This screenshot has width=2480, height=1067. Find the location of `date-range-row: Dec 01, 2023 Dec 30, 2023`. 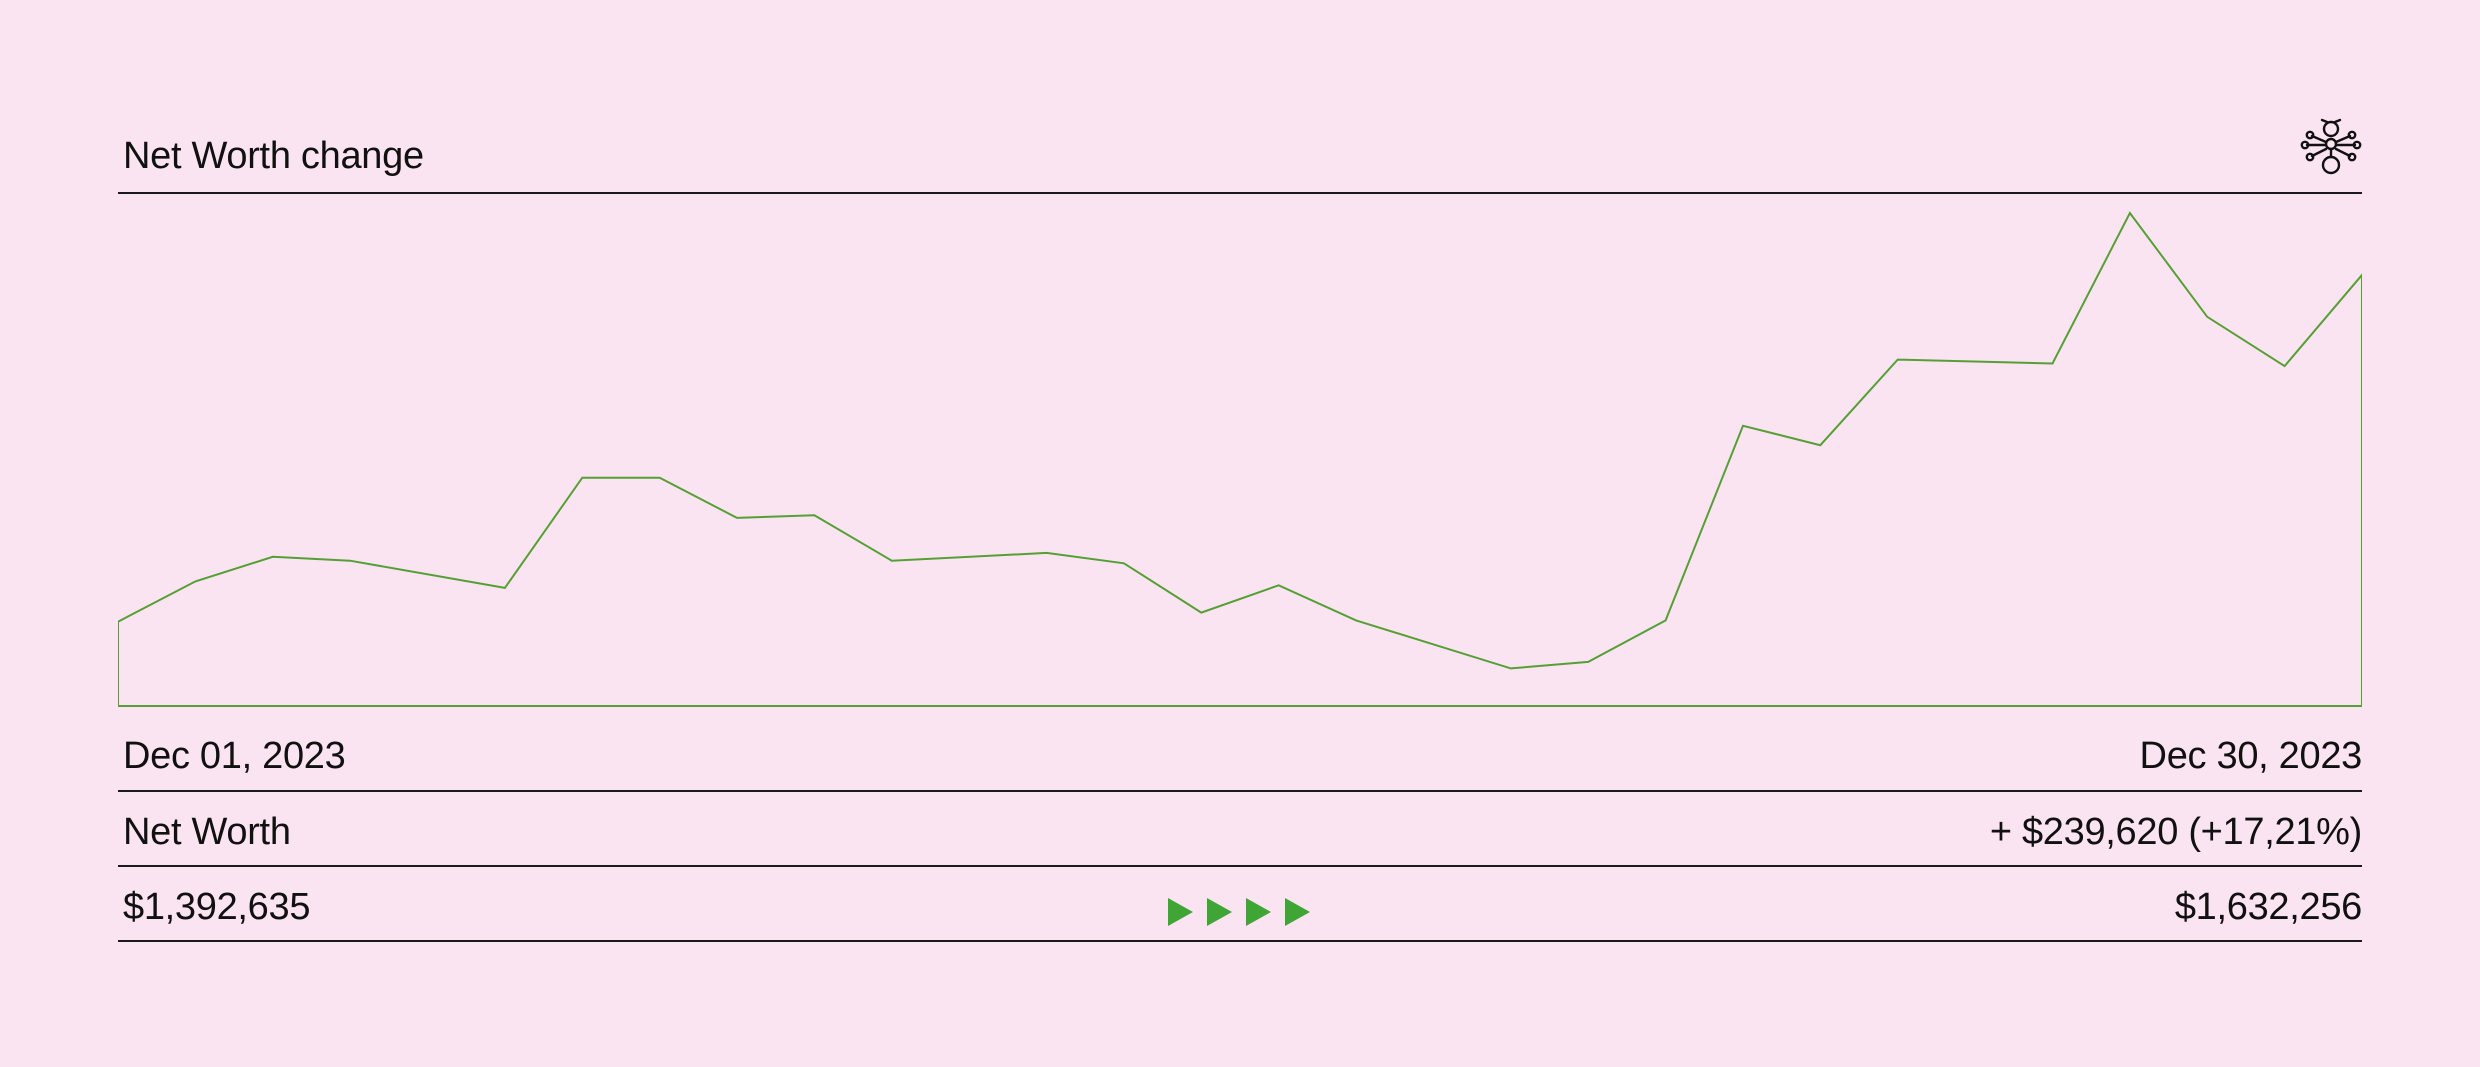

date-range-row: Dec 01, 2023 Dec 30, 2023 is located at coordinates (1240, 754).